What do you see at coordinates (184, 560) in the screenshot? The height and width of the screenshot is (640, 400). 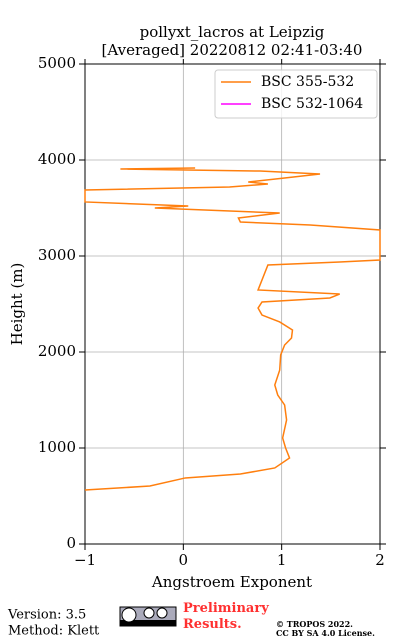 I see `x-tick-label: 0` at bounding box center [184, 560].